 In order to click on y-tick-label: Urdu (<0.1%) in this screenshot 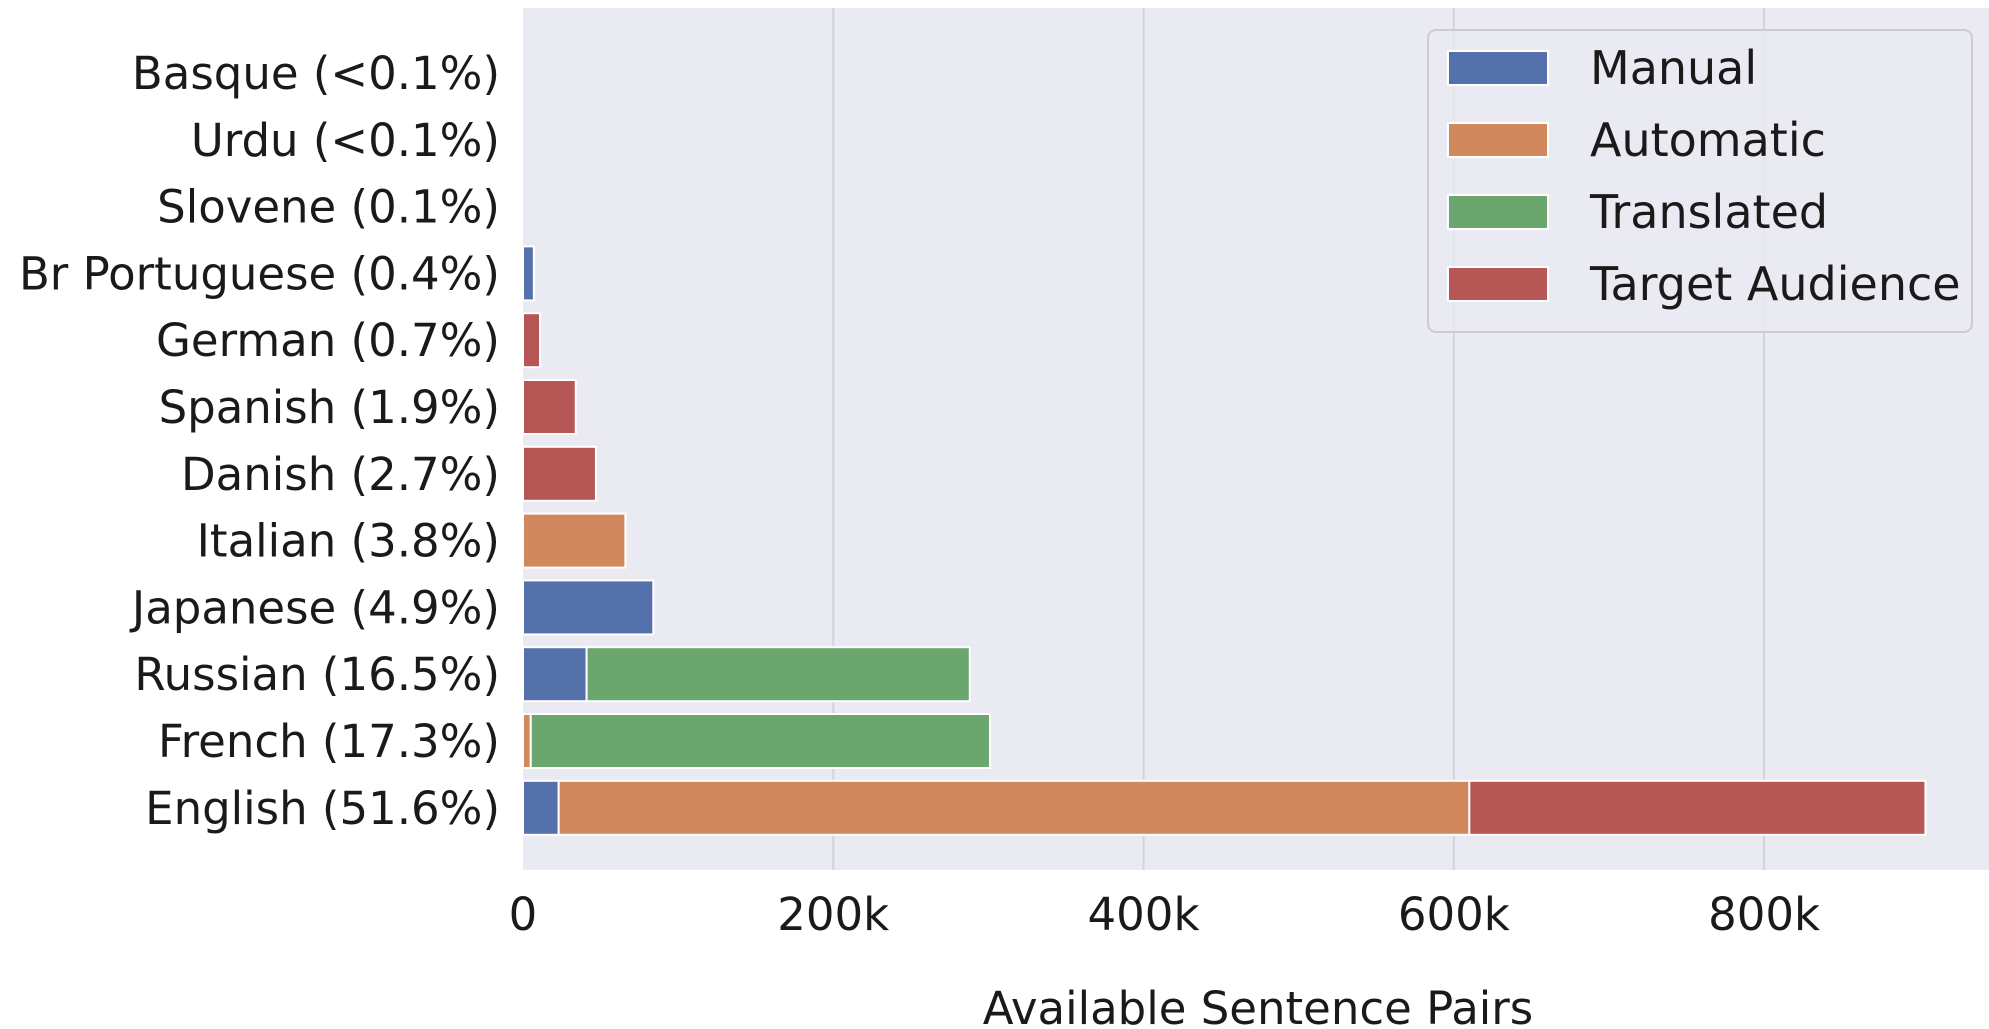, I will do `click(345, 140)`.